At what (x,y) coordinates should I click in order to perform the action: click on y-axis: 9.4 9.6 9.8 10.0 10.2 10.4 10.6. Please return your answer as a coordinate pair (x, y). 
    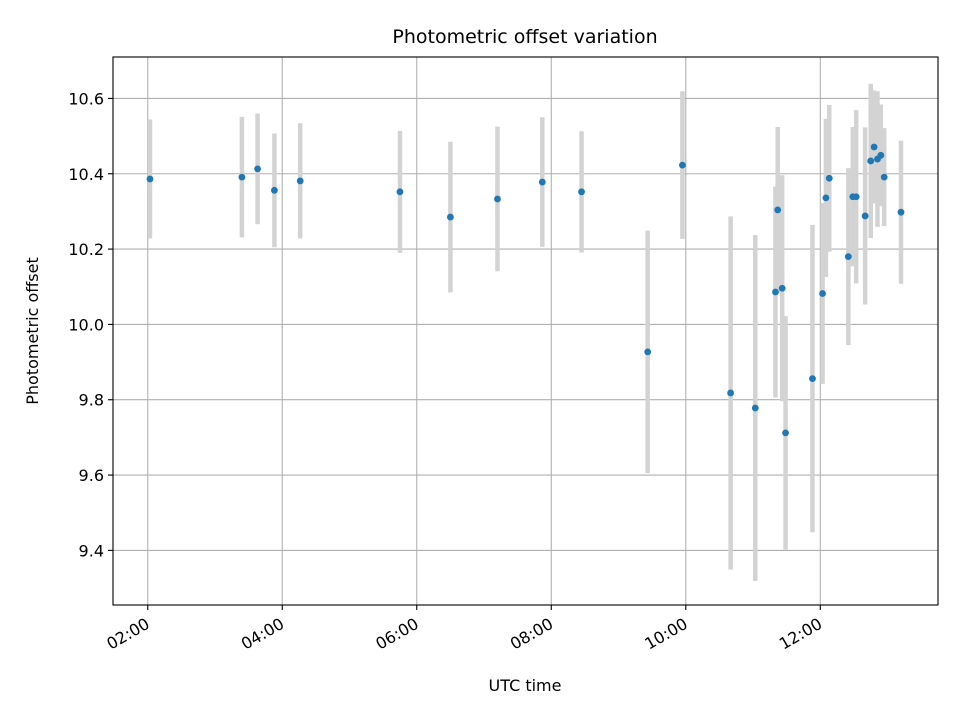
    Looking at the image, I should click on (90, 324).